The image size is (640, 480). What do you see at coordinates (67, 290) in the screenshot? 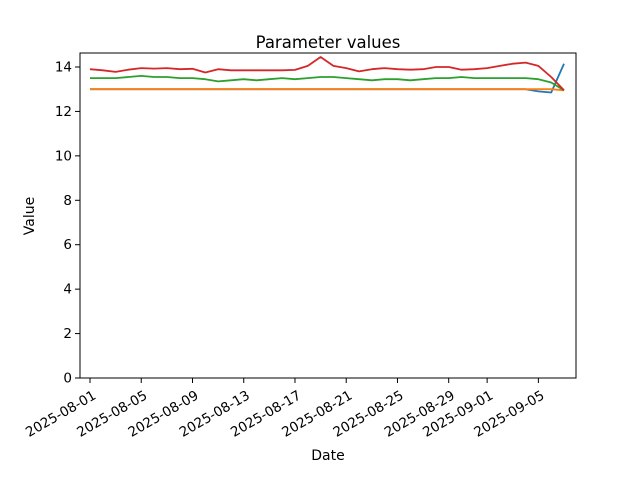
I see `y-tick-label: 4` at bounding box center [67, 290].